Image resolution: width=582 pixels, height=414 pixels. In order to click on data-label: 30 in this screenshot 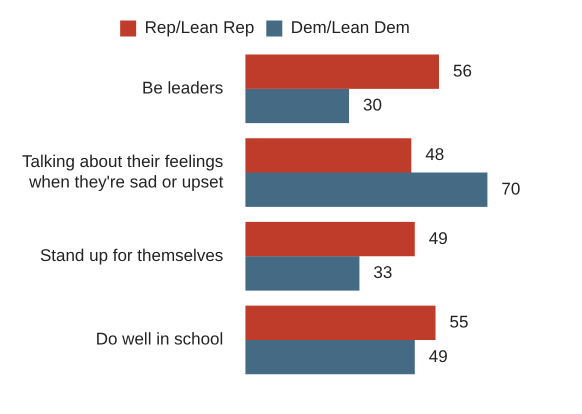, I will do `click(372, 105)`.